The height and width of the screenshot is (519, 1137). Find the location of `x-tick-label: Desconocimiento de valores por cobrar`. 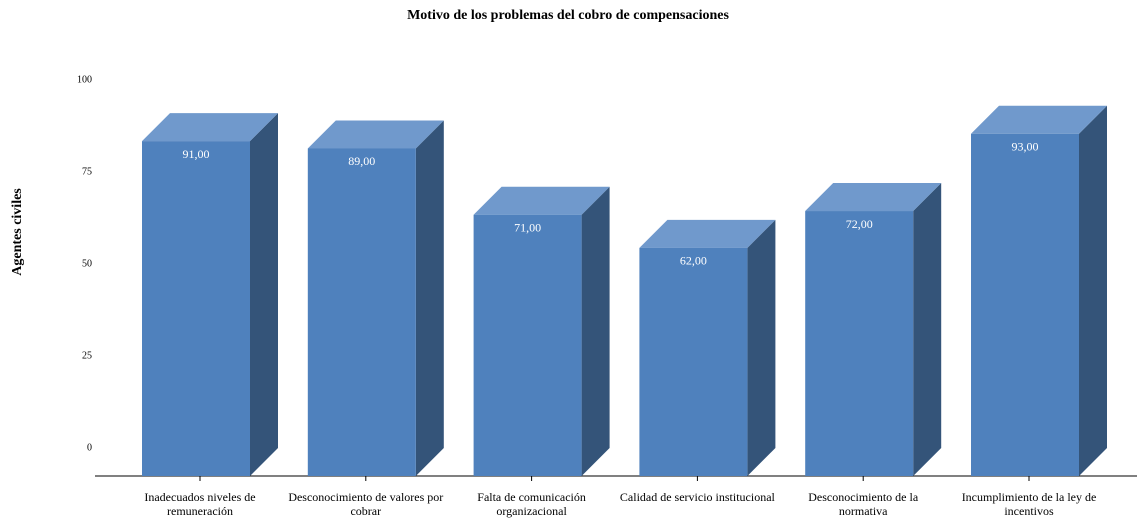

x-tick-label: Desconocimiento de valores por cobrar is located at coordinates (366, 504).